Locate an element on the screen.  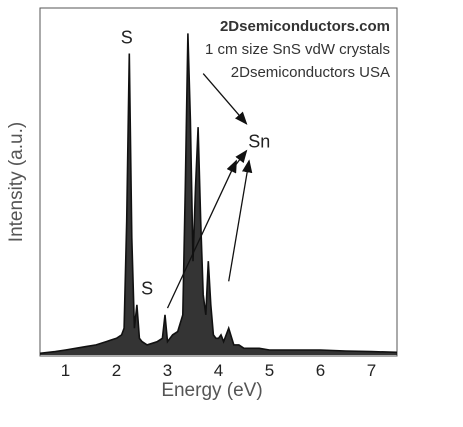
x-tick-label: 4 is located at coordinates (218, 370).